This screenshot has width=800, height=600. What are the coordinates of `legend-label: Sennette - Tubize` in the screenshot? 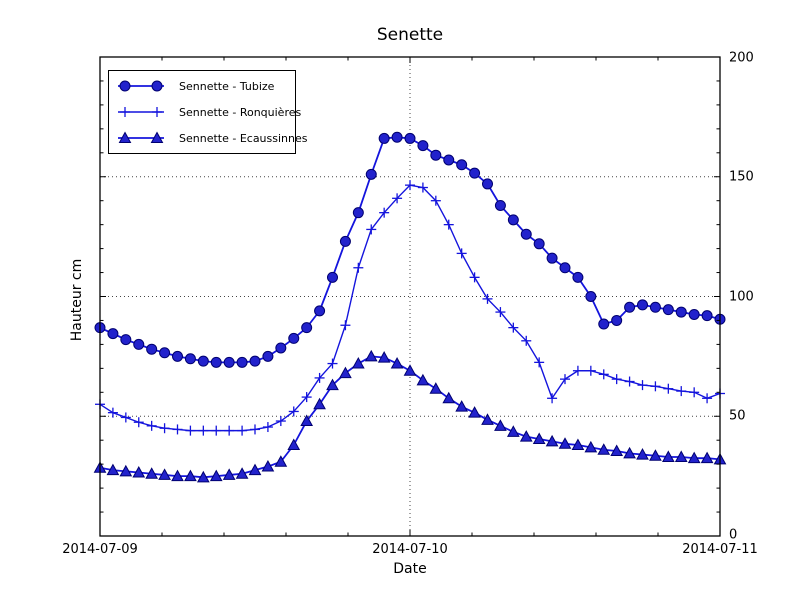 It's located at (227, 86).